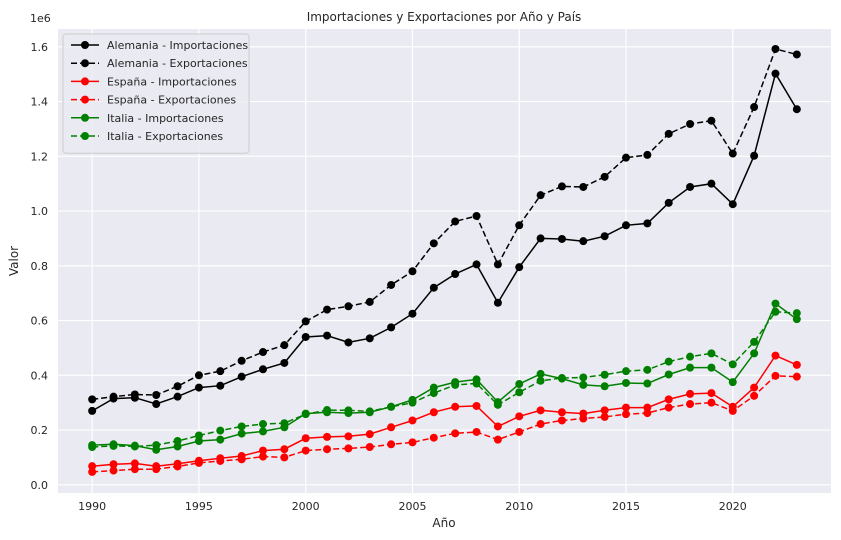 The height and width of the screenshot is (540, 841). Describe the element at coordinates (733, 506) in the screenshot. I see `x-tick-label: 2020` at that location.